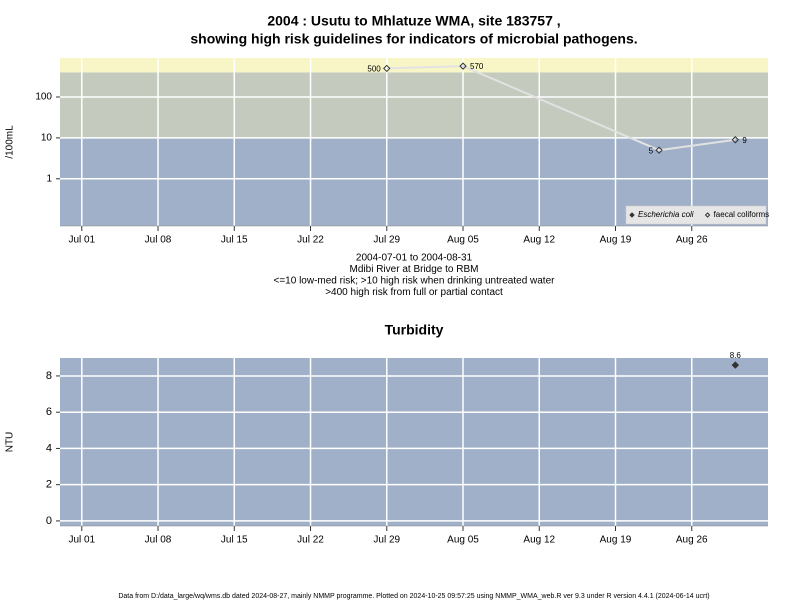  Describe the element at coordinates (49, 412) in the screenshot. I see `y-tick-label: 6` at that location.